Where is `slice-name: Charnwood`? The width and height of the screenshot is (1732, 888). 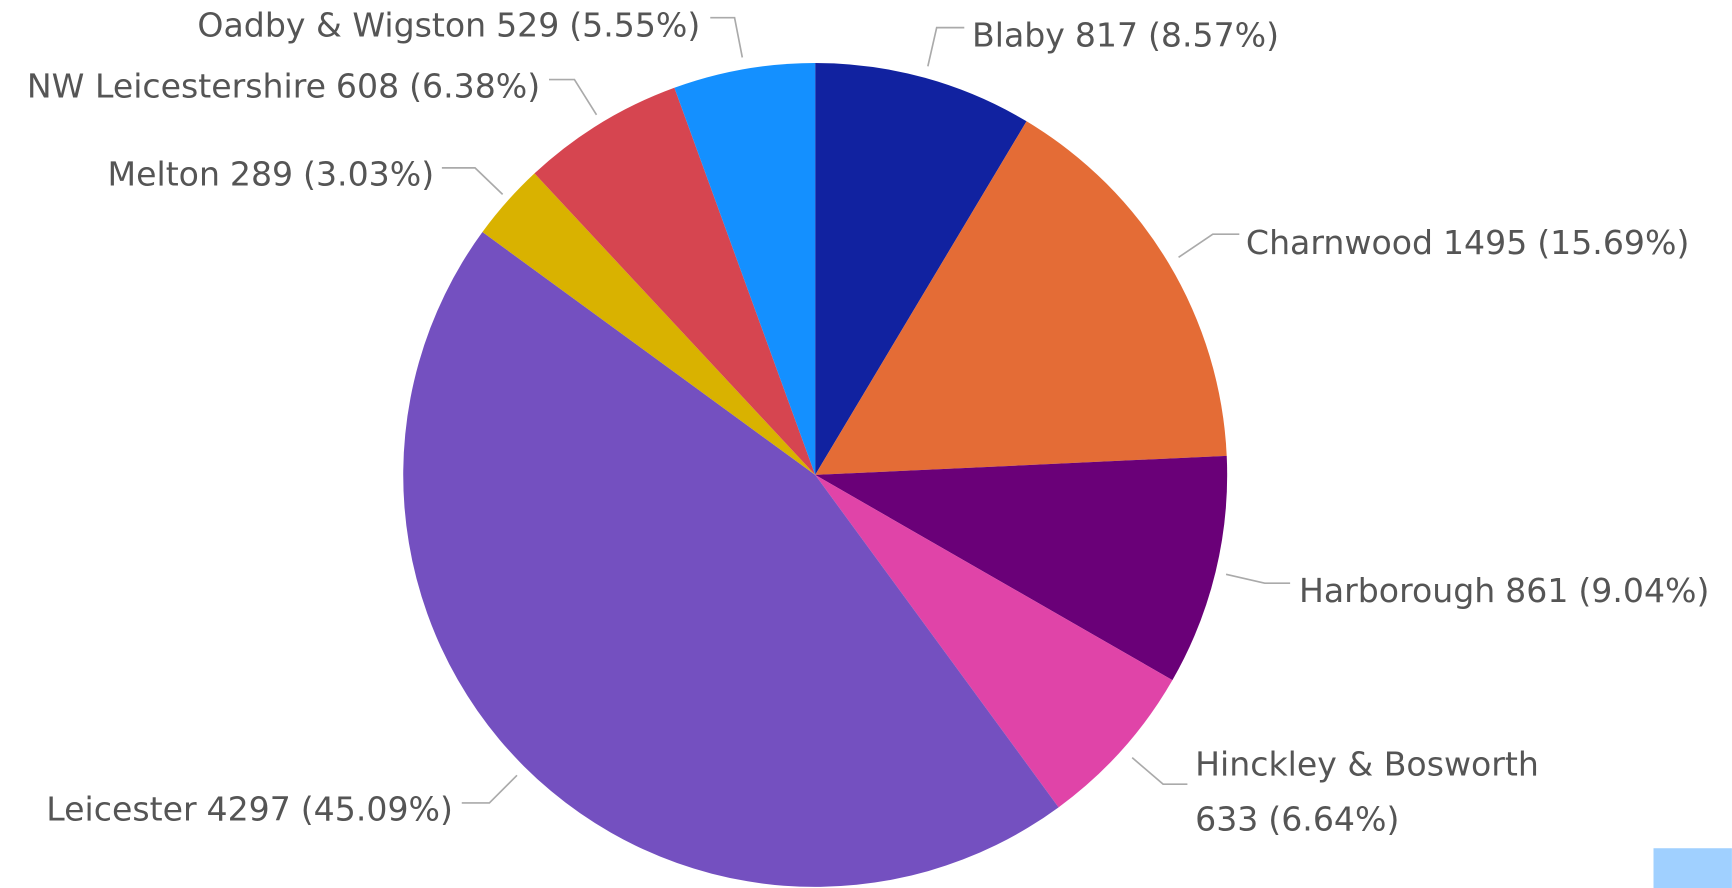 slice-name: Charnwood is located at coordinates (1339, 242).